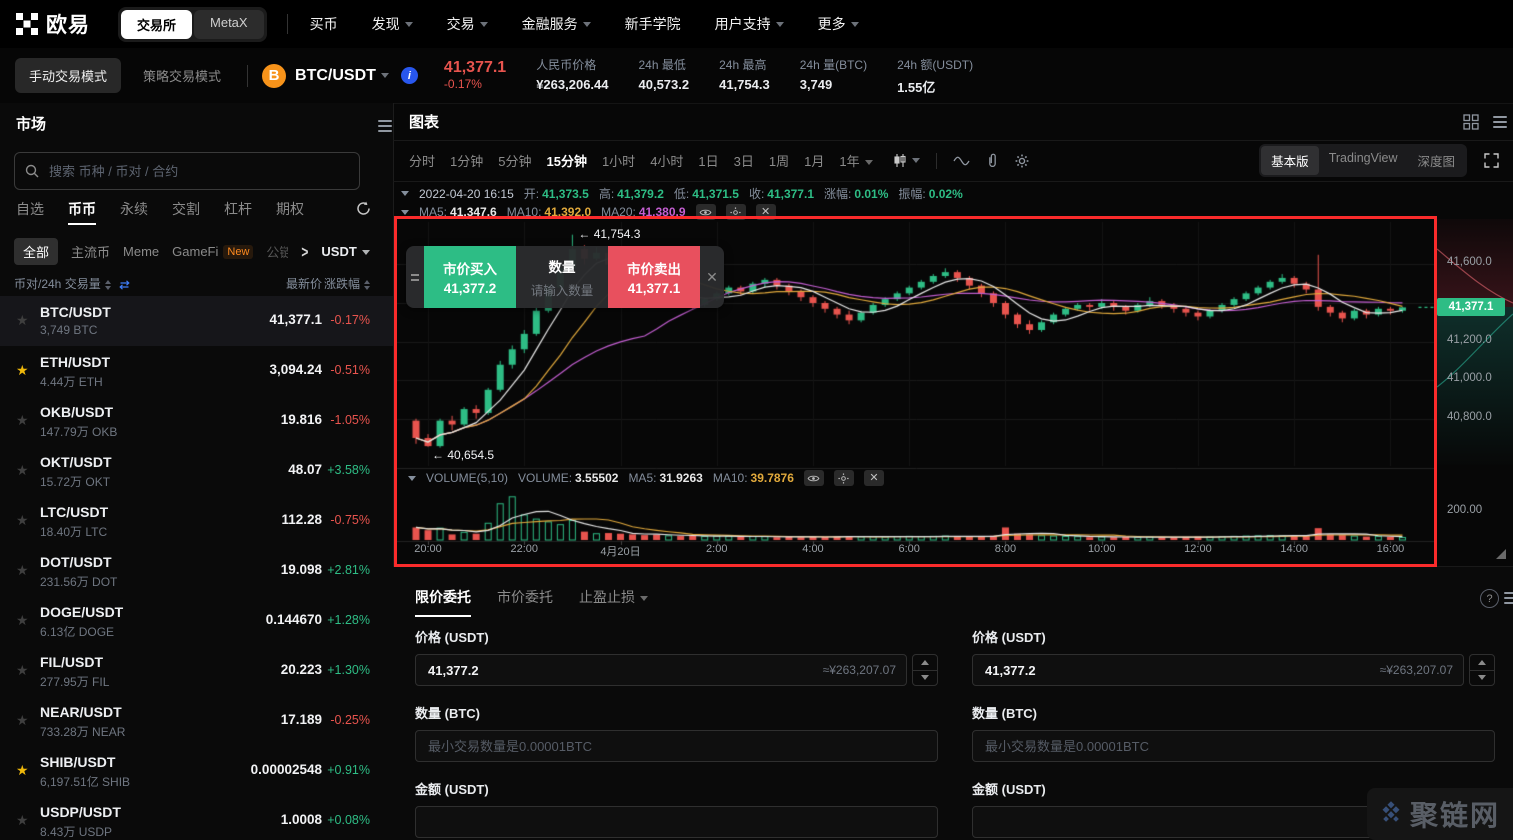 This screenshot has width=1513, height=840. I want to click on pair-row: ★ DOGE/USDT 6.13亿 DOGE 0.144670 +1.28%, so click(196, 621).